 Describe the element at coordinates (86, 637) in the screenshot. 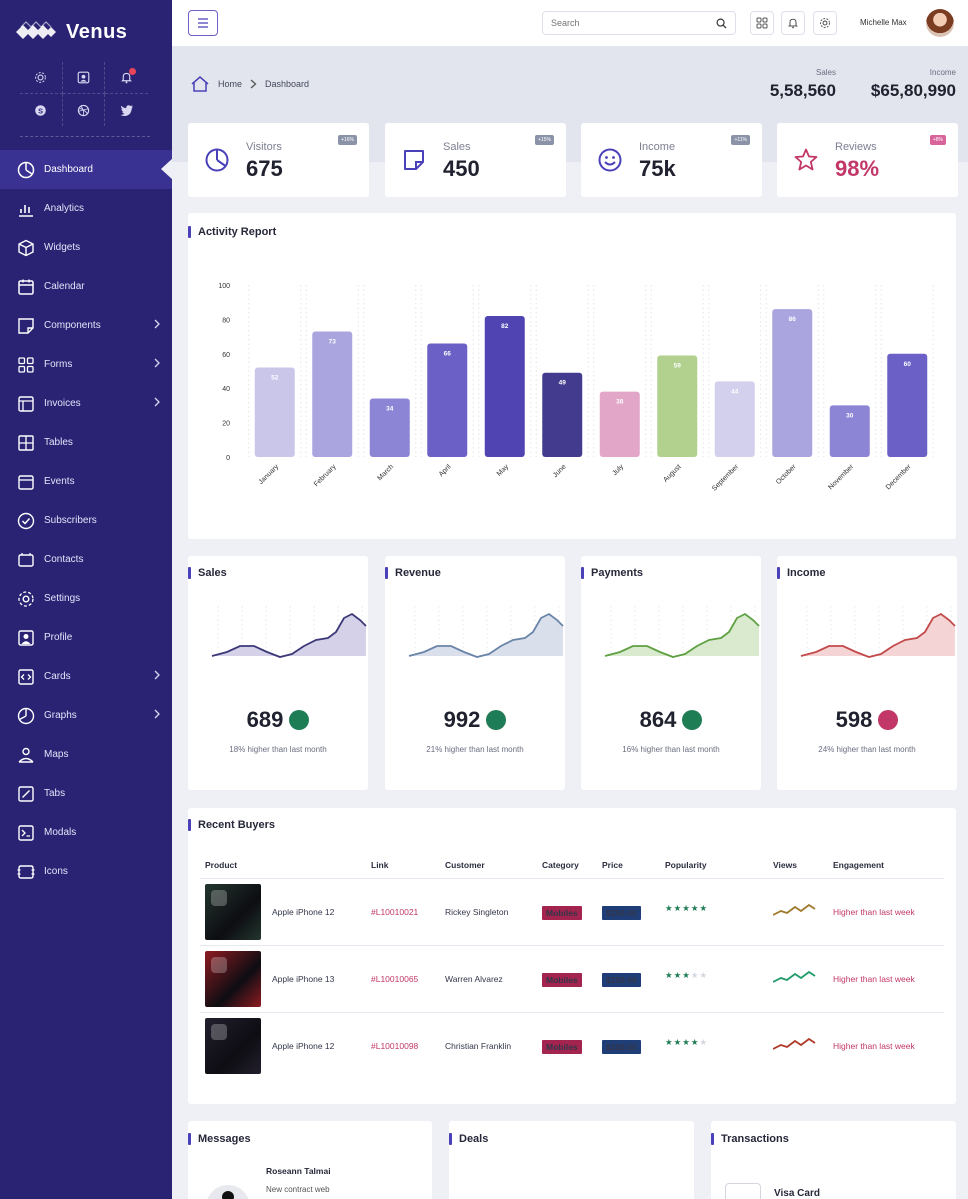

I see `sidebar-item-profile: Profile` at that location.